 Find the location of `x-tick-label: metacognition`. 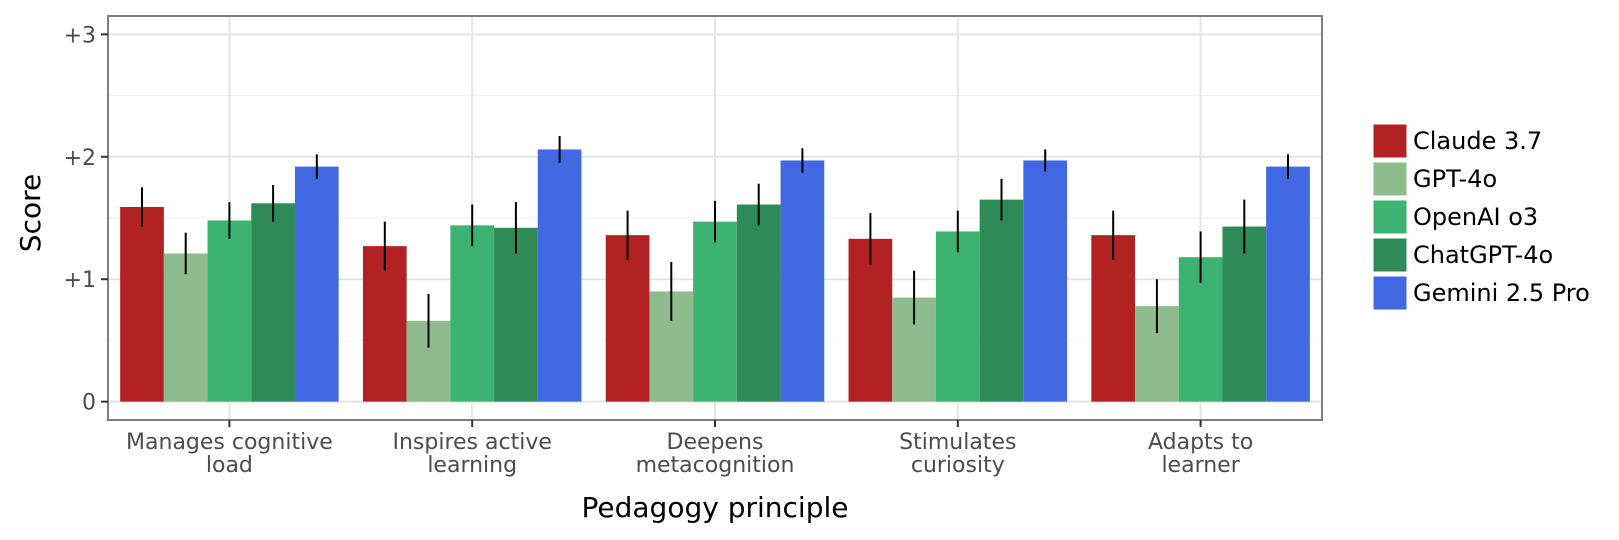

x-tick-label: metacognition is located at coordinates (715, 465).